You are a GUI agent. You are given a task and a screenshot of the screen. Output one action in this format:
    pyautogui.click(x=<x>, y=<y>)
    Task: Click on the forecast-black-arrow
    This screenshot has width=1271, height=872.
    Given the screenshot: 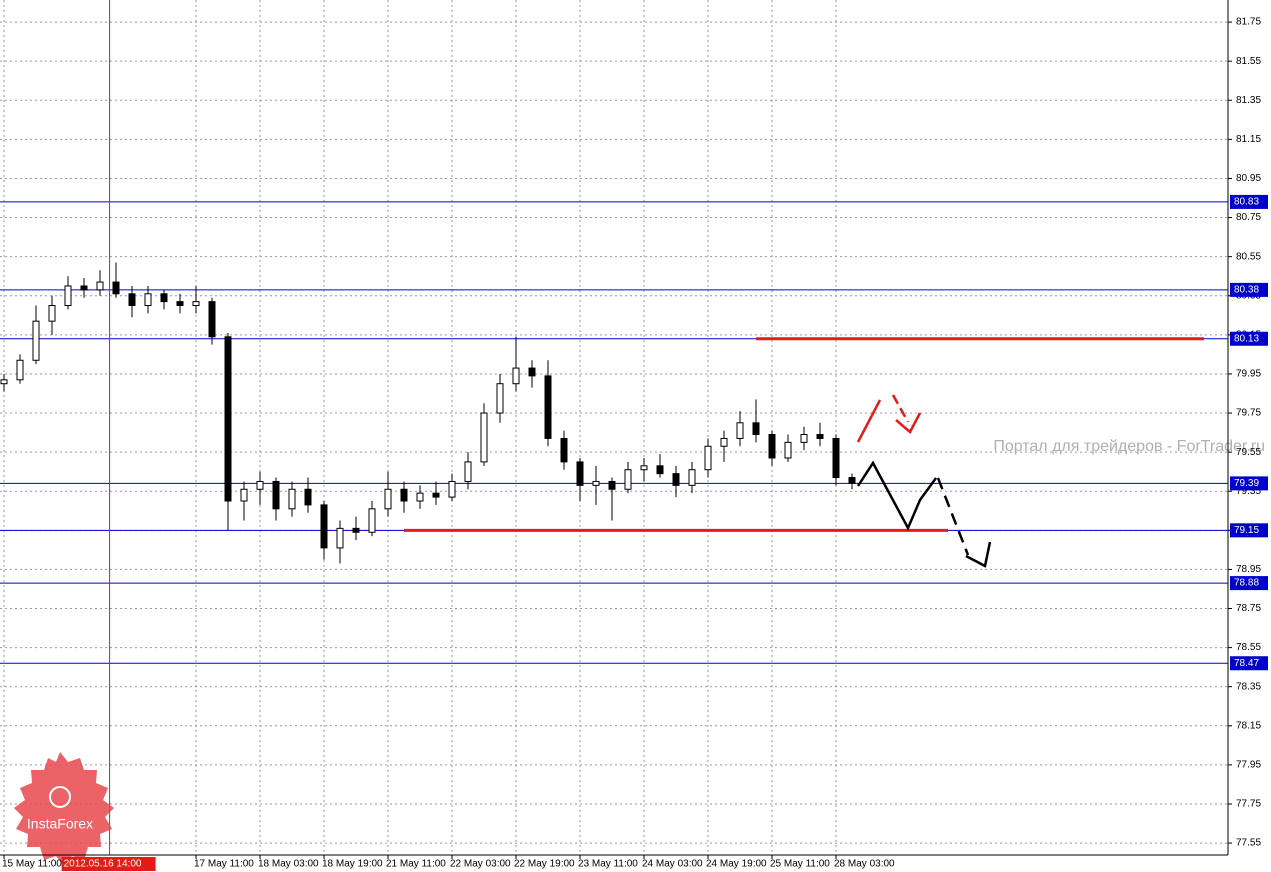 What is the action you would take?
    pyautogui.click(x=978, y=554)
    